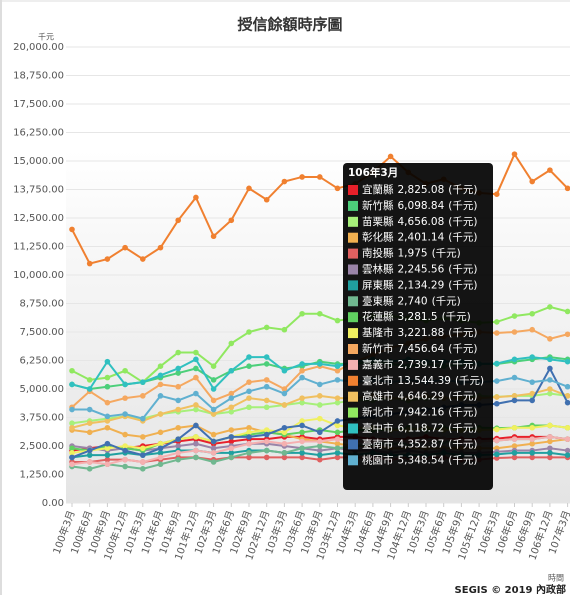 The height and width of the screenshot is (595, 570). I want to click on series-name: 彰化縣, so click(378, 237).